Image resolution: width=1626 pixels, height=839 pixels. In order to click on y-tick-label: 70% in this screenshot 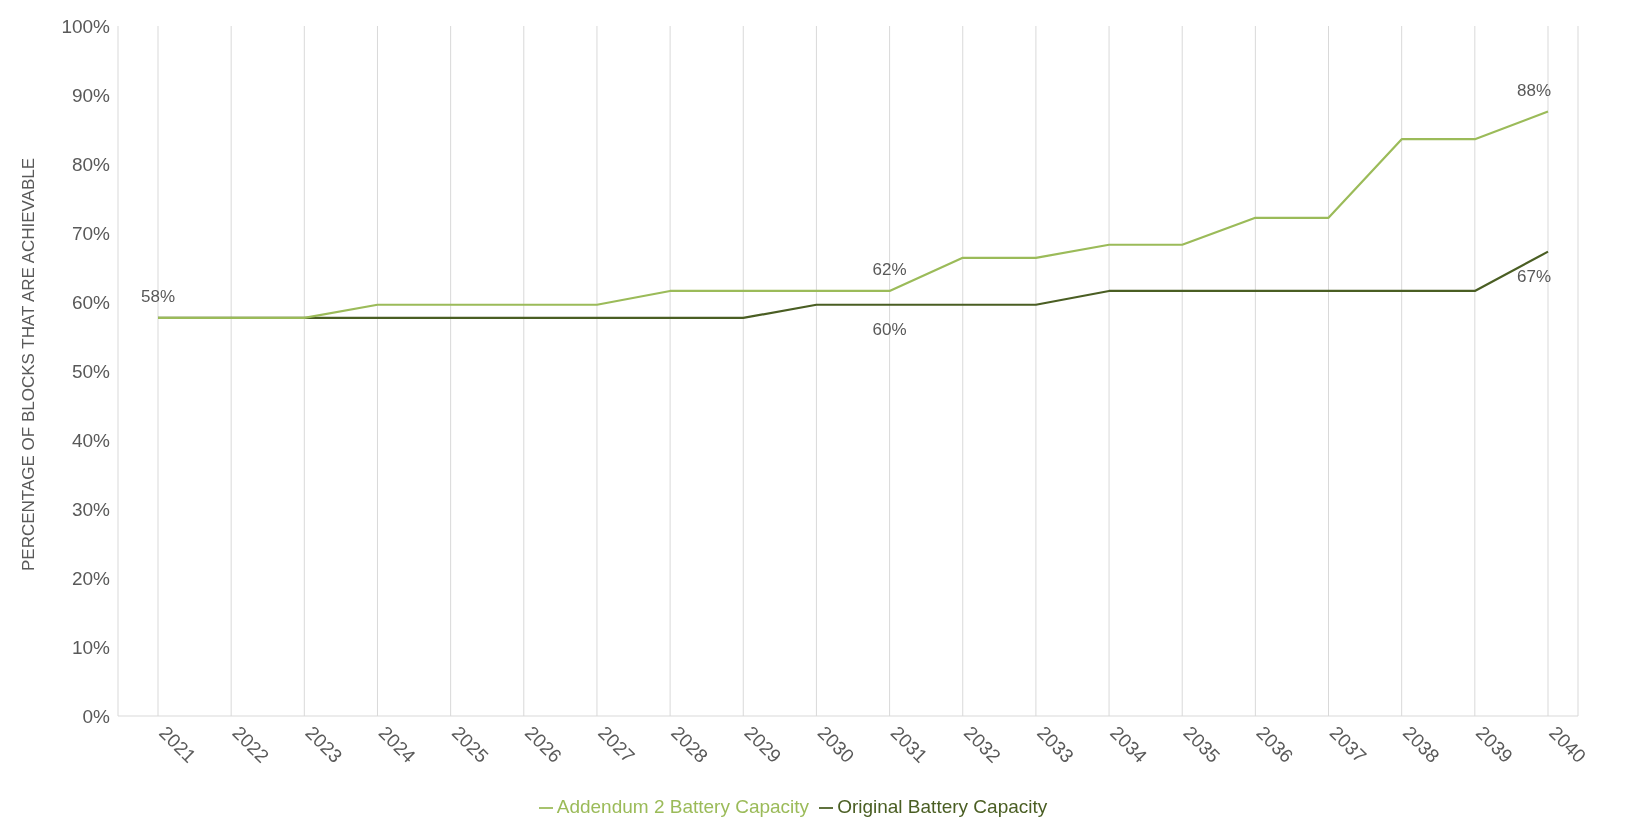, I will do `click(91, 233)`.